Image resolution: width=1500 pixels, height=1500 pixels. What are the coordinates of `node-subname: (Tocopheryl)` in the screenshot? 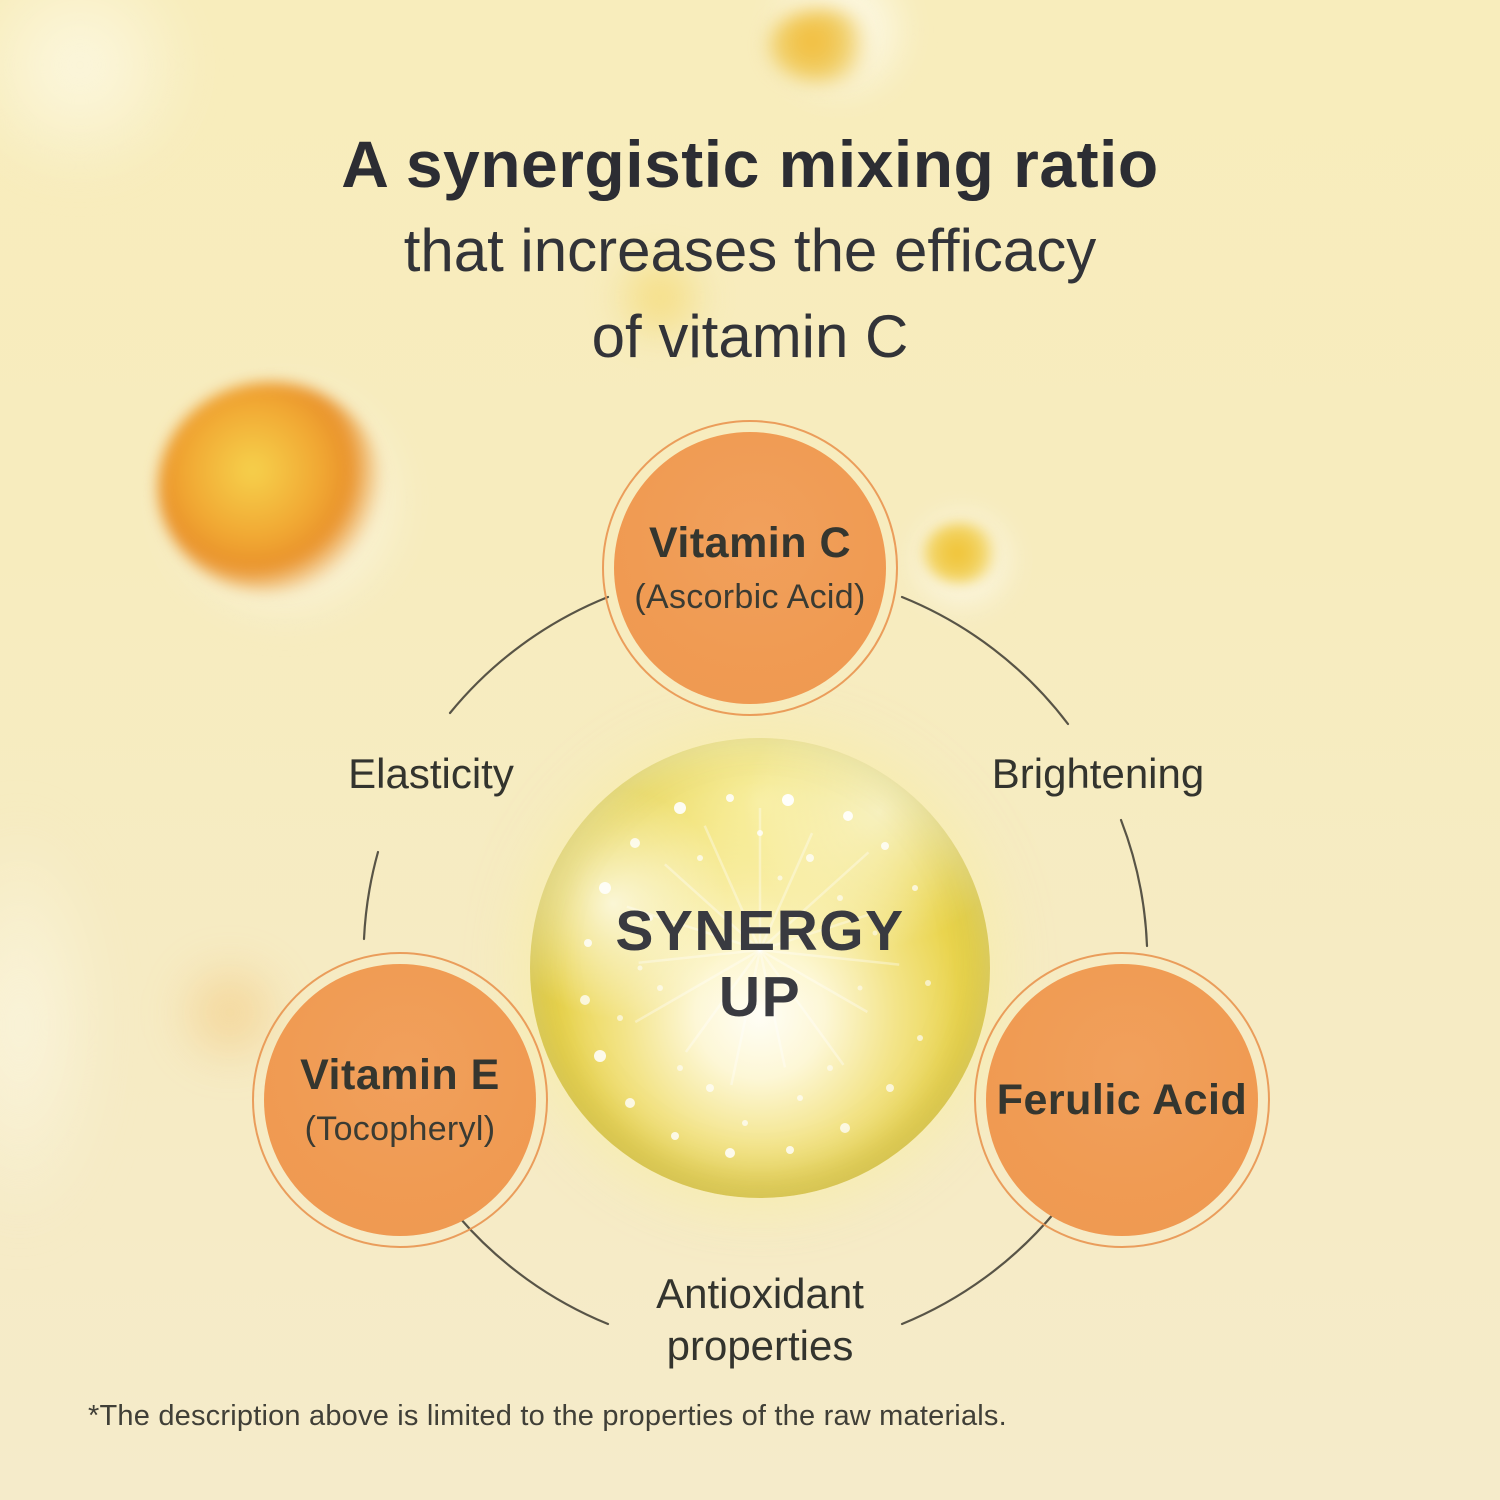 It's located at (400, 1129).